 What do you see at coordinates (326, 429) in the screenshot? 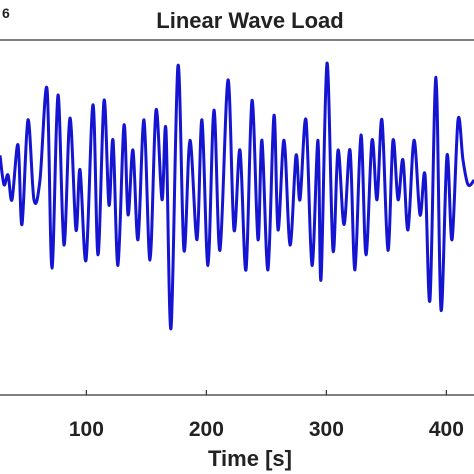
I see `x-tick-label: 300` at bounding box center [326, 429].